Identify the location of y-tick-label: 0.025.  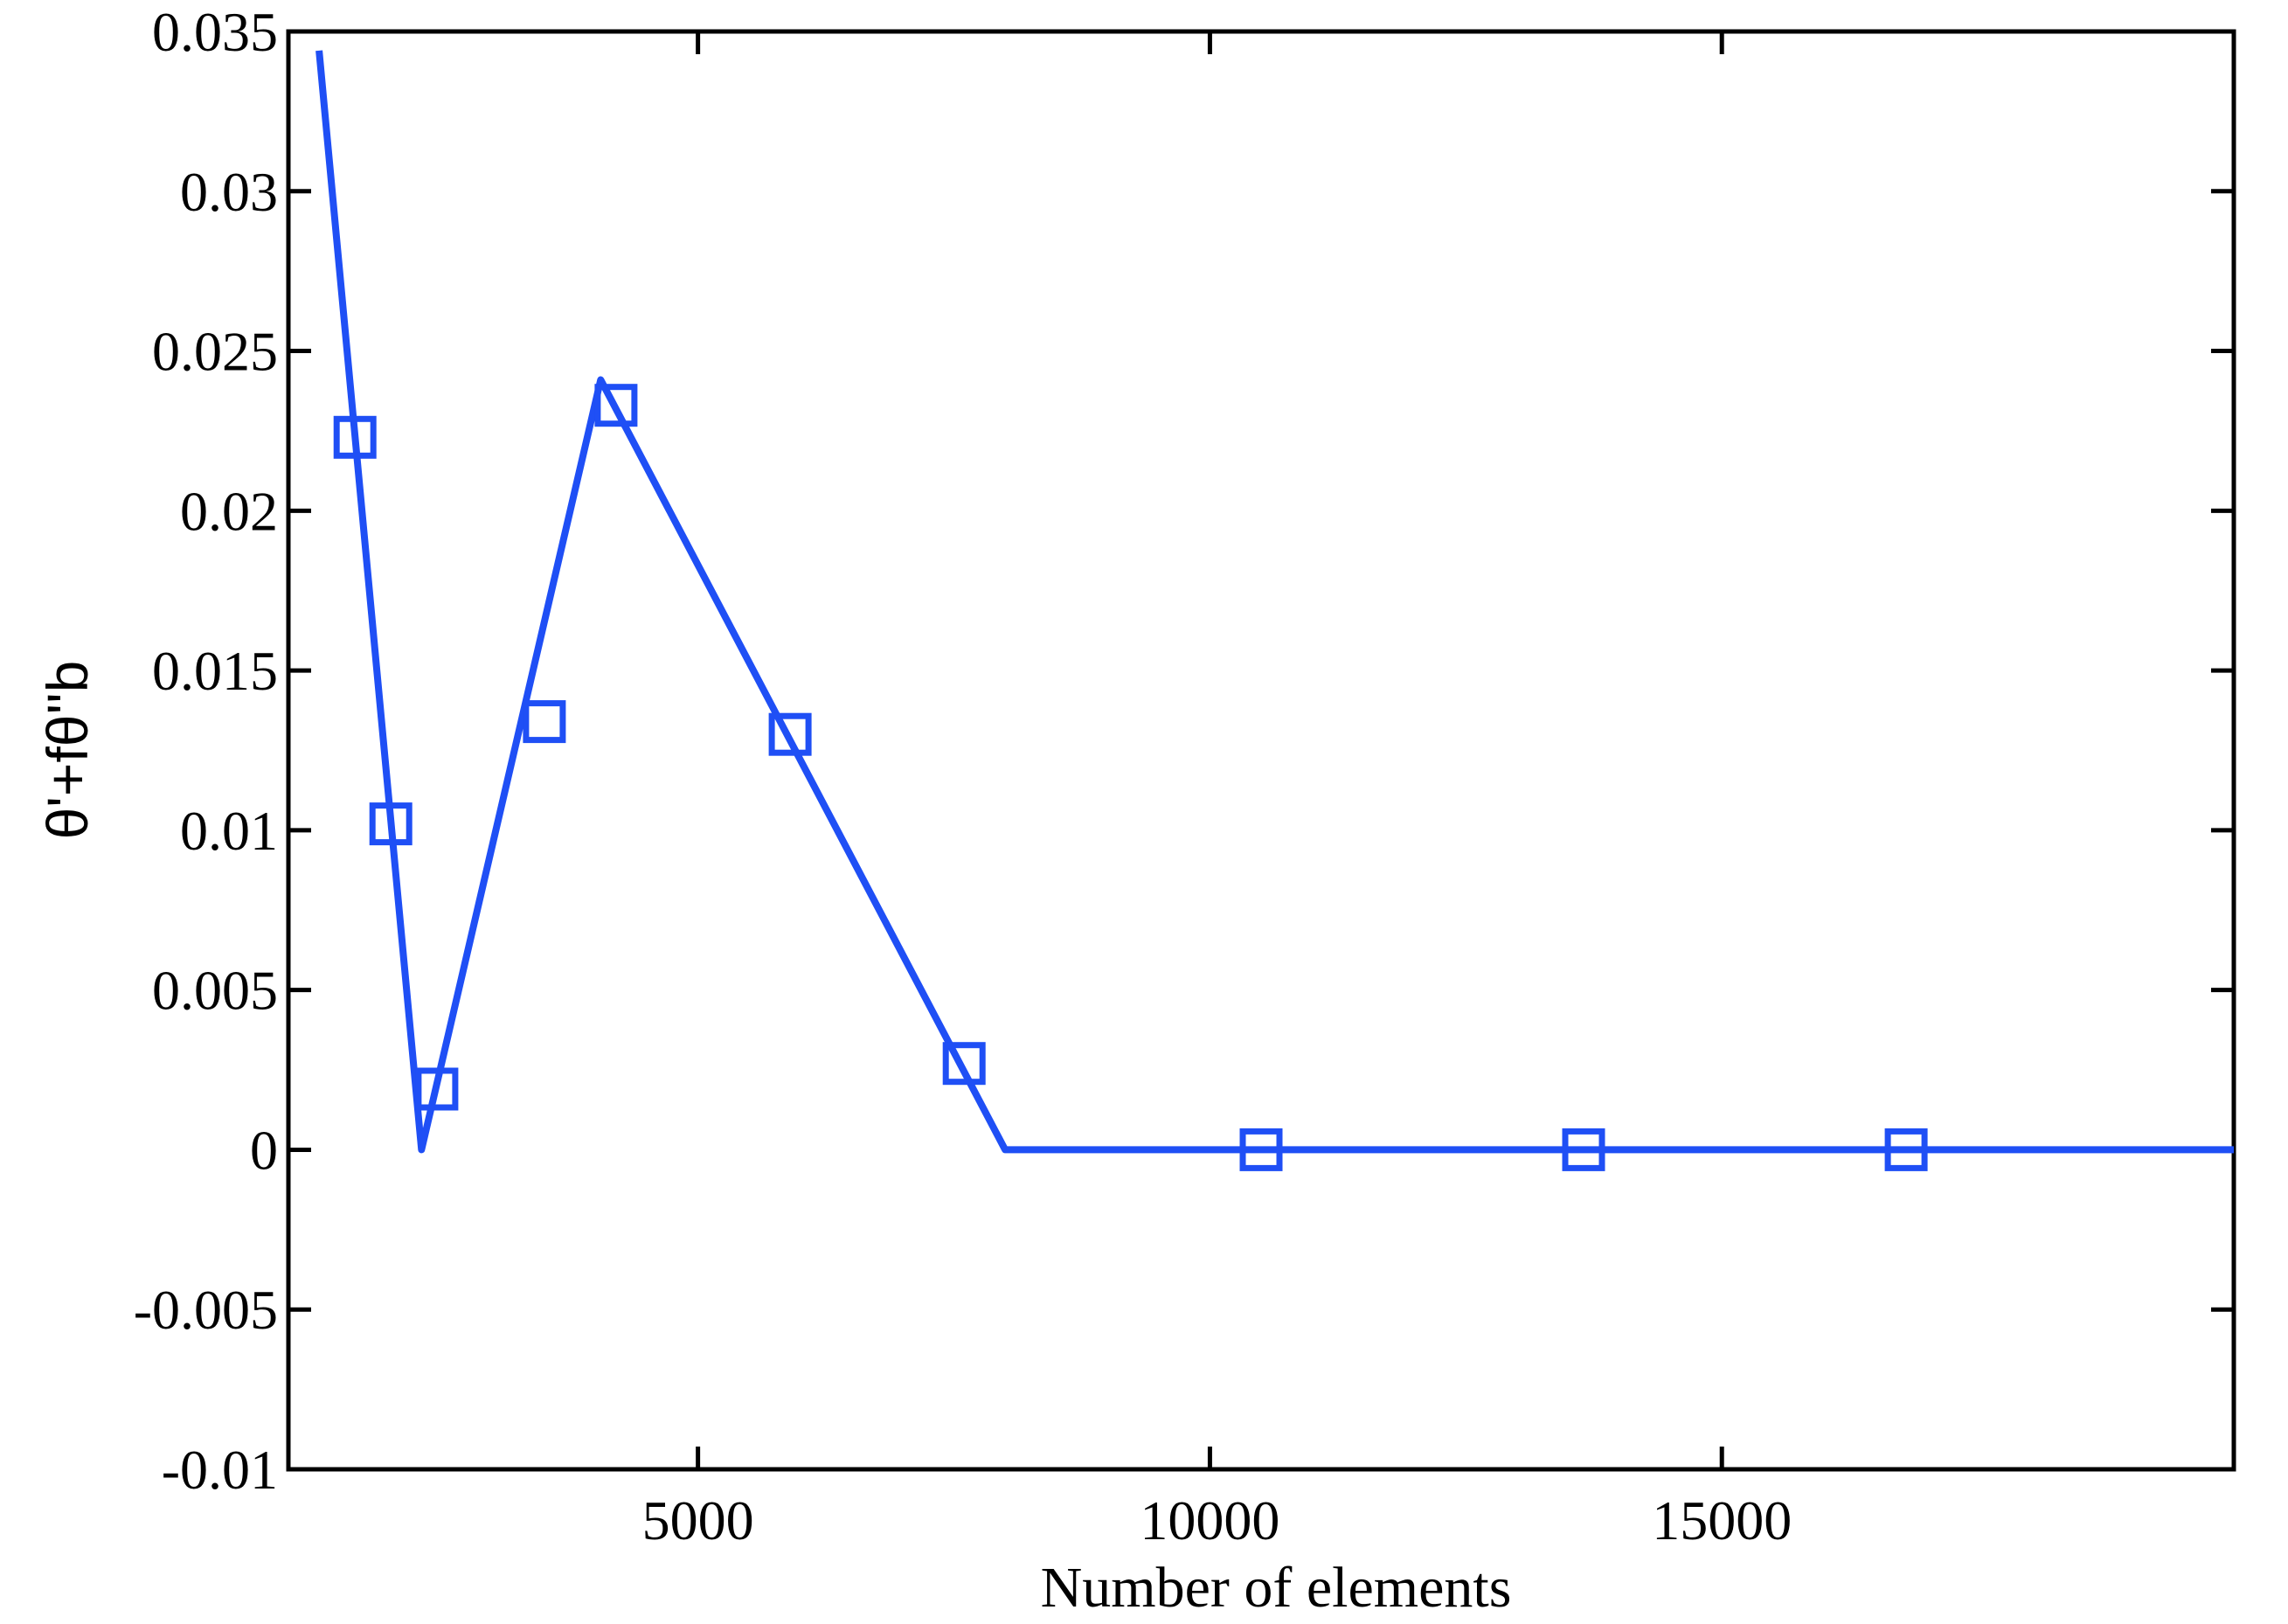
(215, 352).